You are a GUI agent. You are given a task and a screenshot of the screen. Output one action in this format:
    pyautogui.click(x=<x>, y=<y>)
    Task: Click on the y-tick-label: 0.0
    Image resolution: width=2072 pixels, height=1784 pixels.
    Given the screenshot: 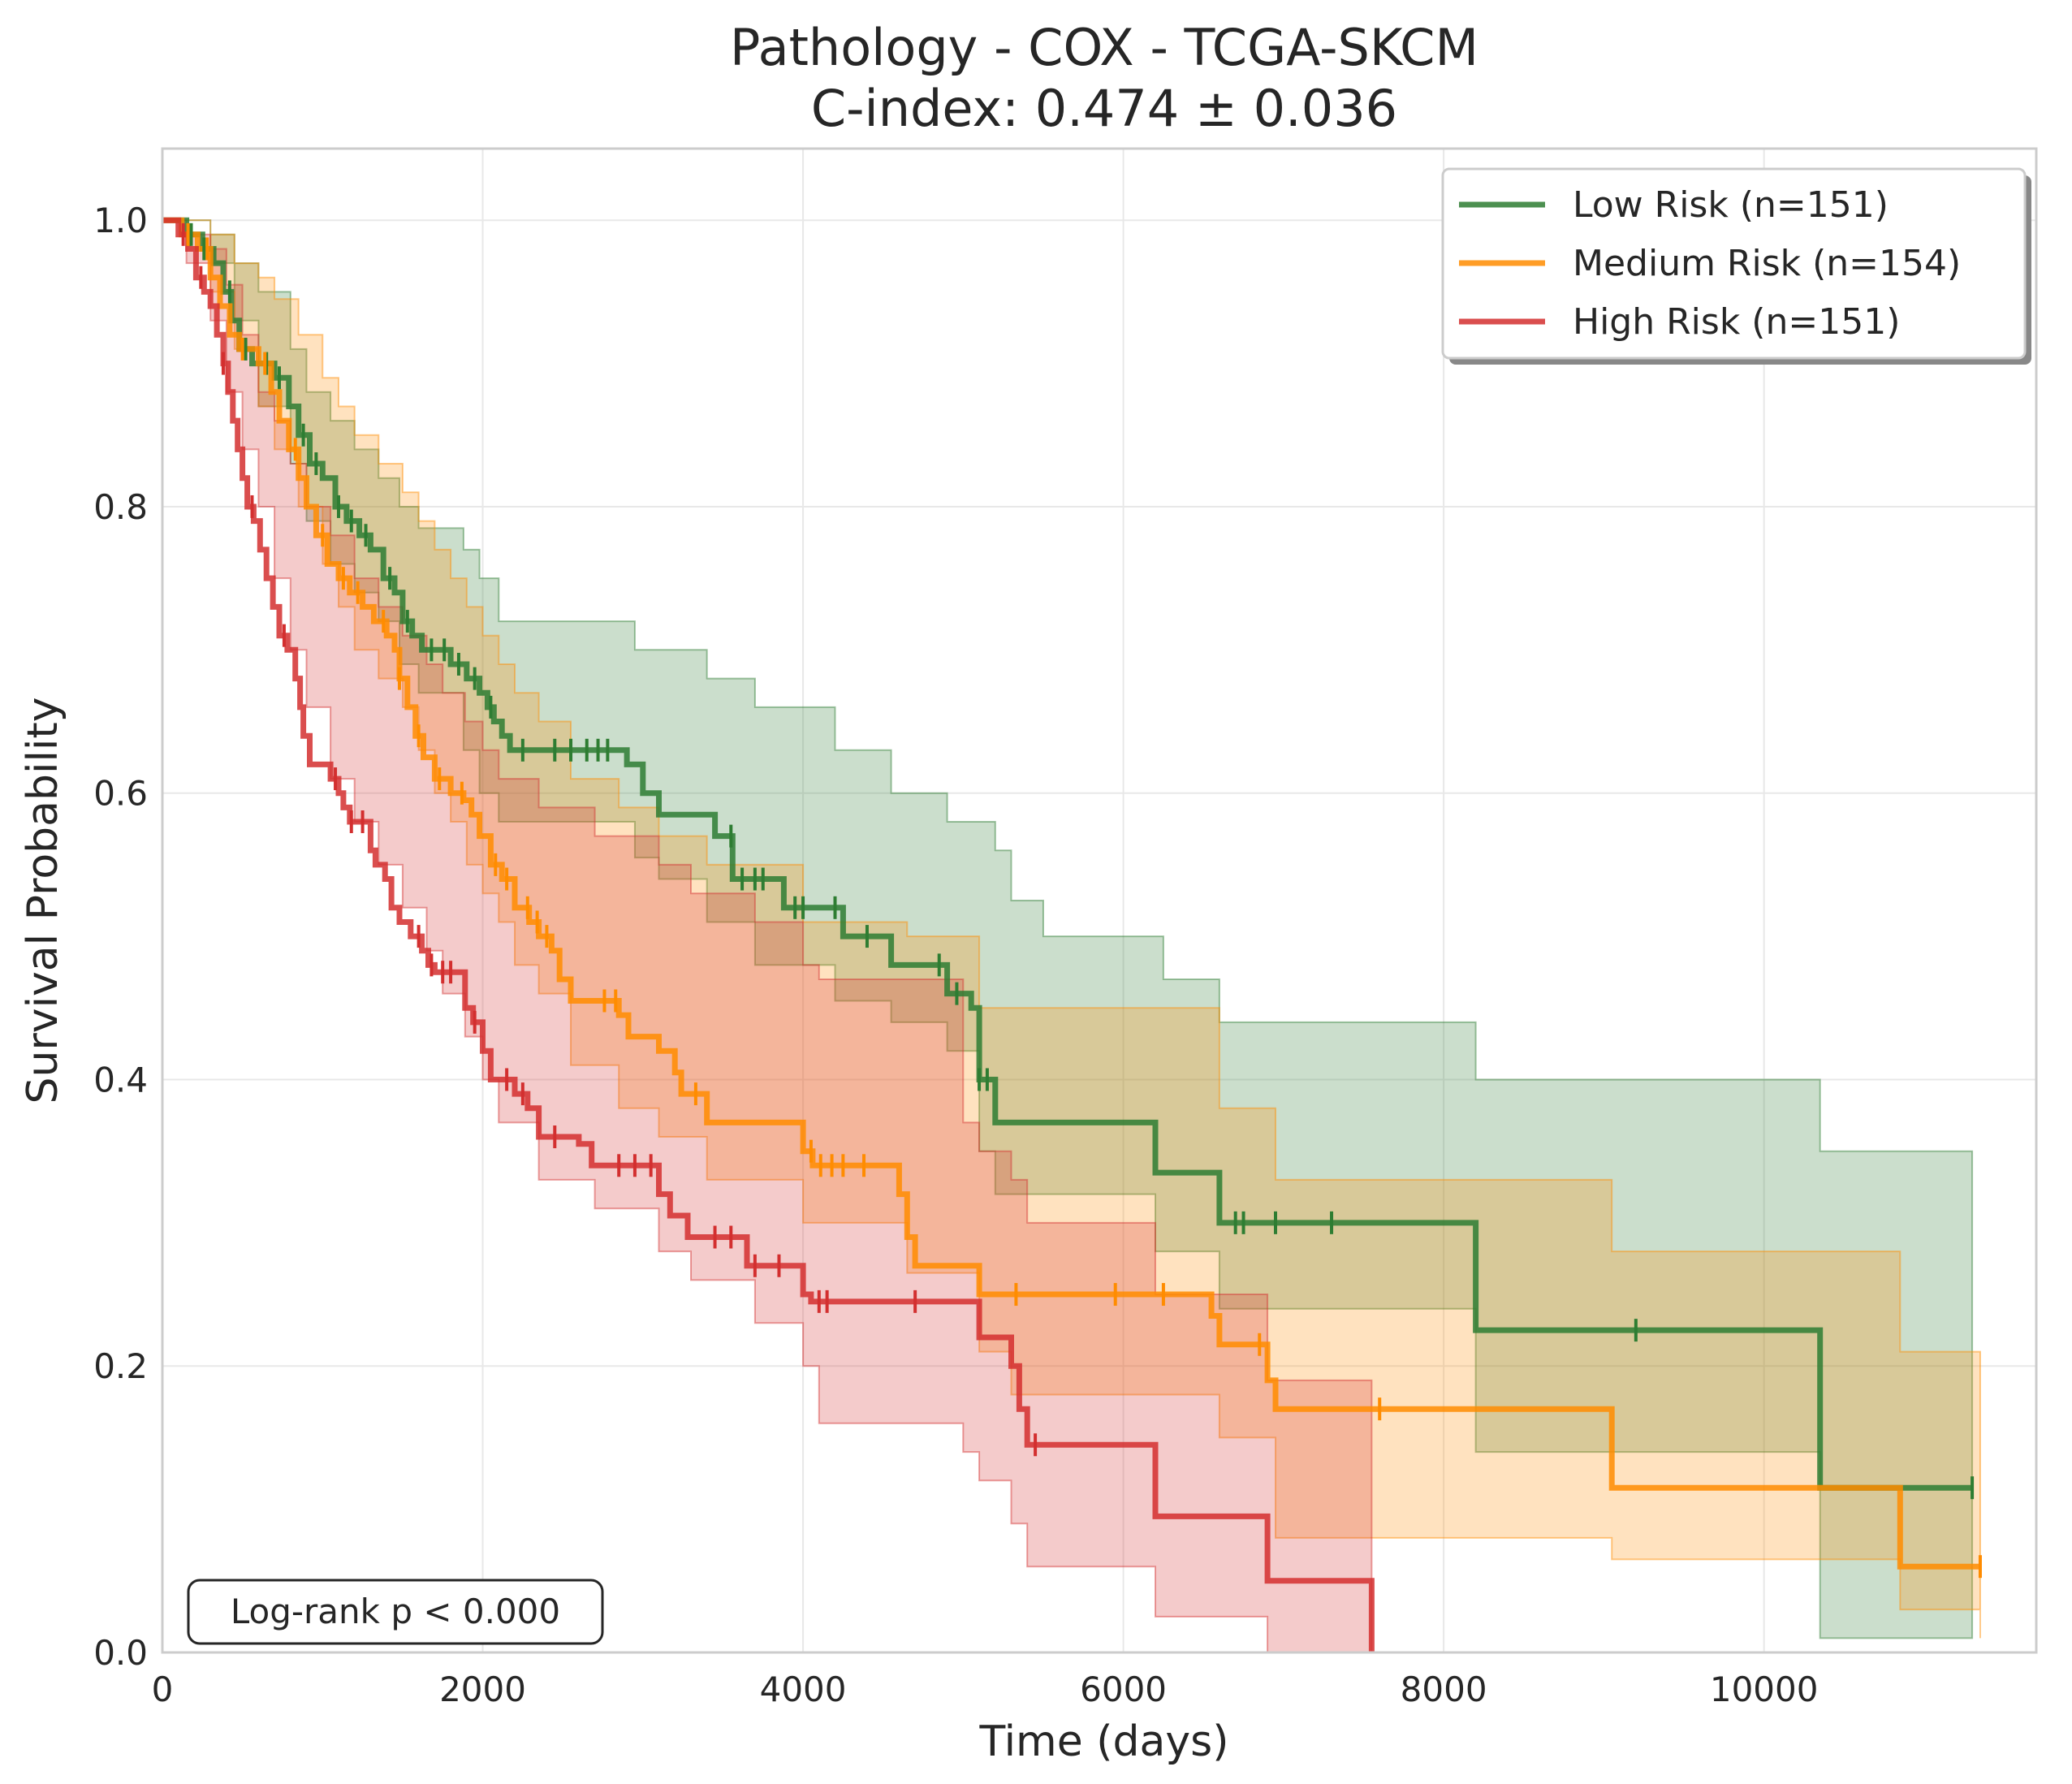 What is the action you would take?
    pyautogui.click(x=120, y=1653)
    